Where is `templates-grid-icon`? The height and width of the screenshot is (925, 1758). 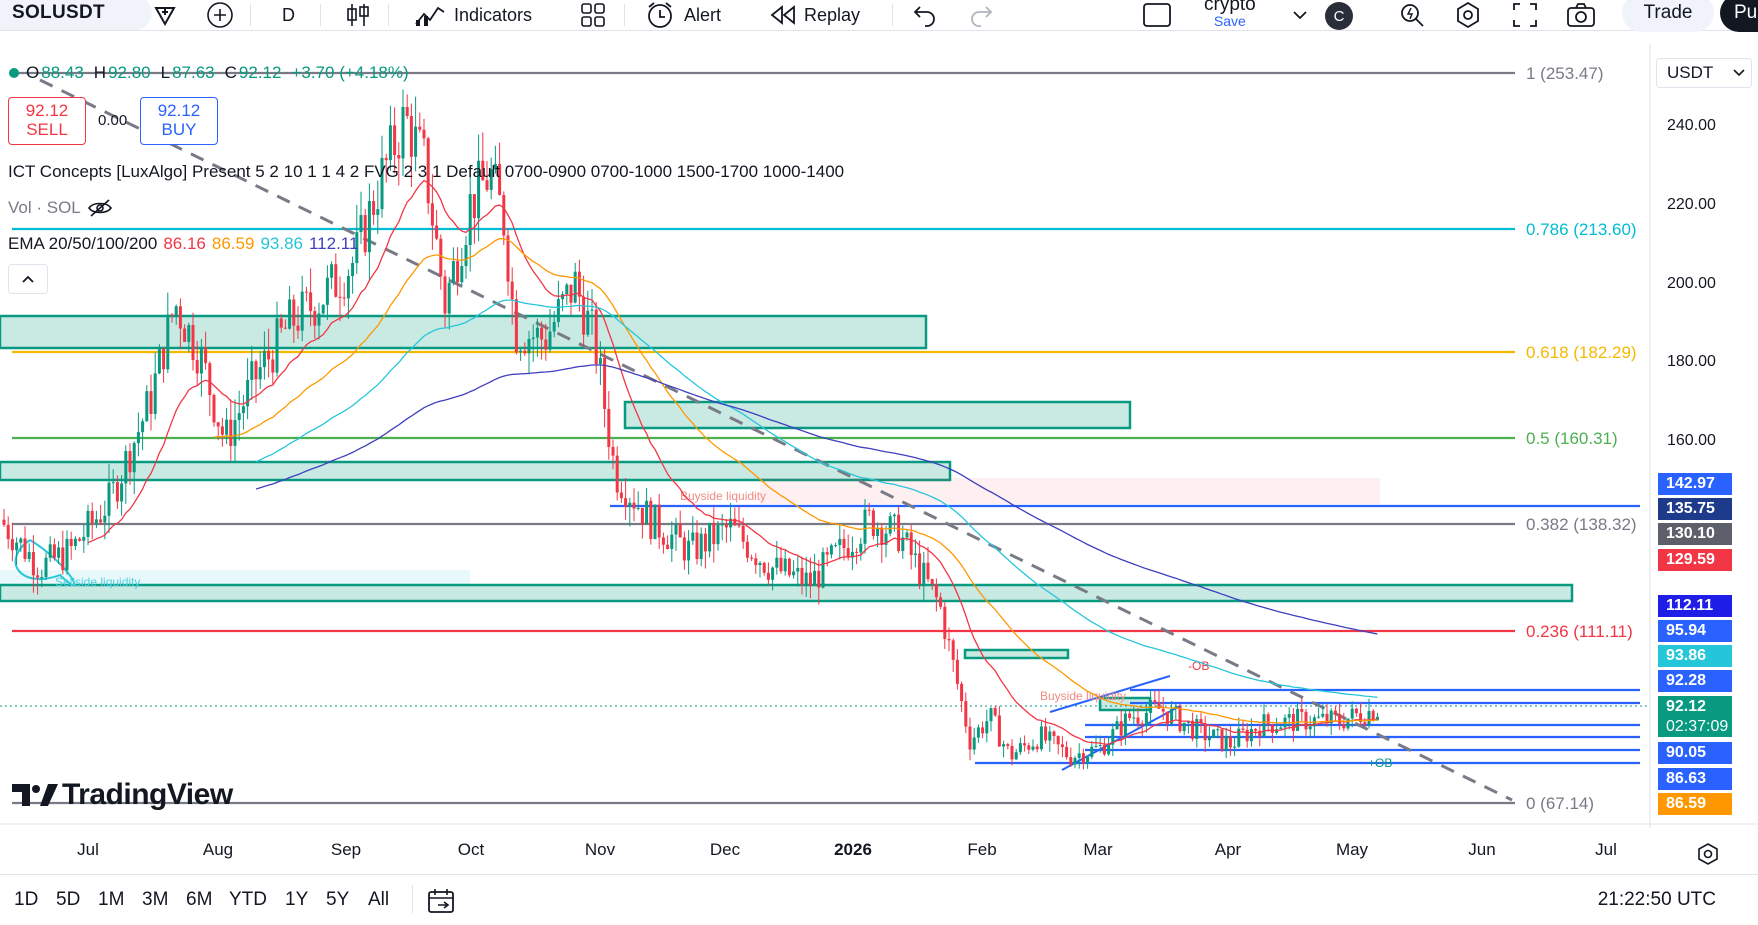
templates-grid-icon is located at coordinates (593, 15).